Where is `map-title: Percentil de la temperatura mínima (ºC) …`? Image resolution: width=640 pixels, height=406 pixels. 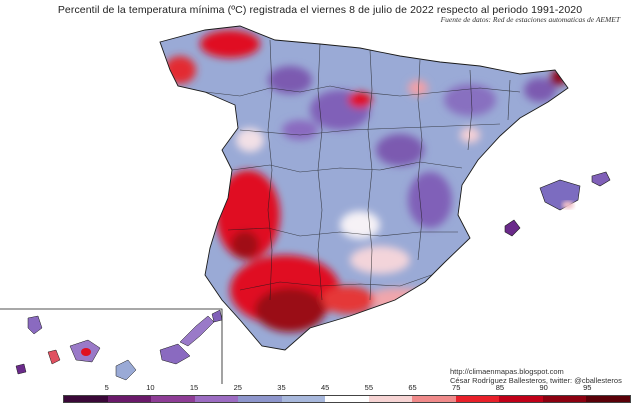
map-title: Percentil de la temperatura mínima (ºC) … is located at coordinates (320, 10).